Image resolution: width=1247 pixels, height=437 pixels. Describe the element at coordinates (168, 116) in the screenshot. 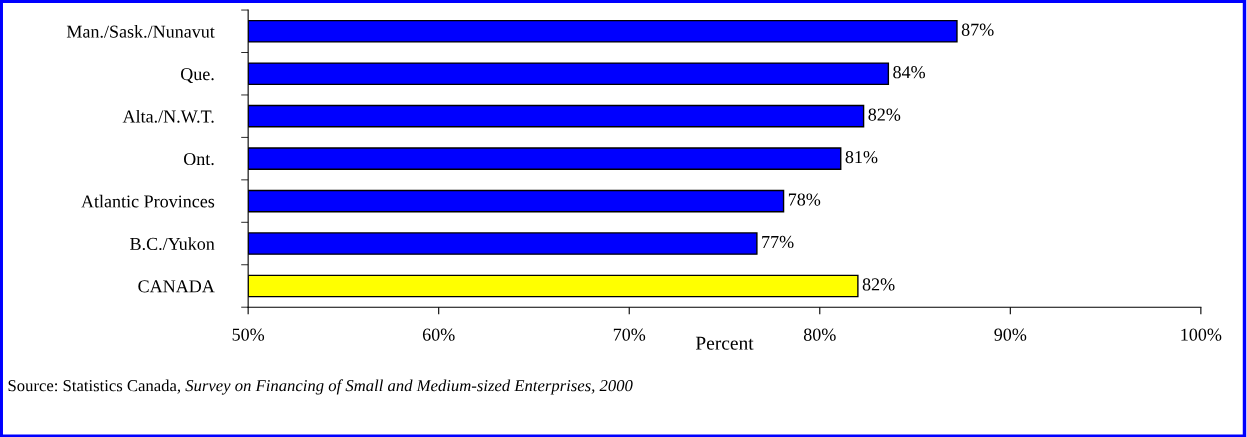

I see `y-tick-label: Alta./N.W.T.` at that location.